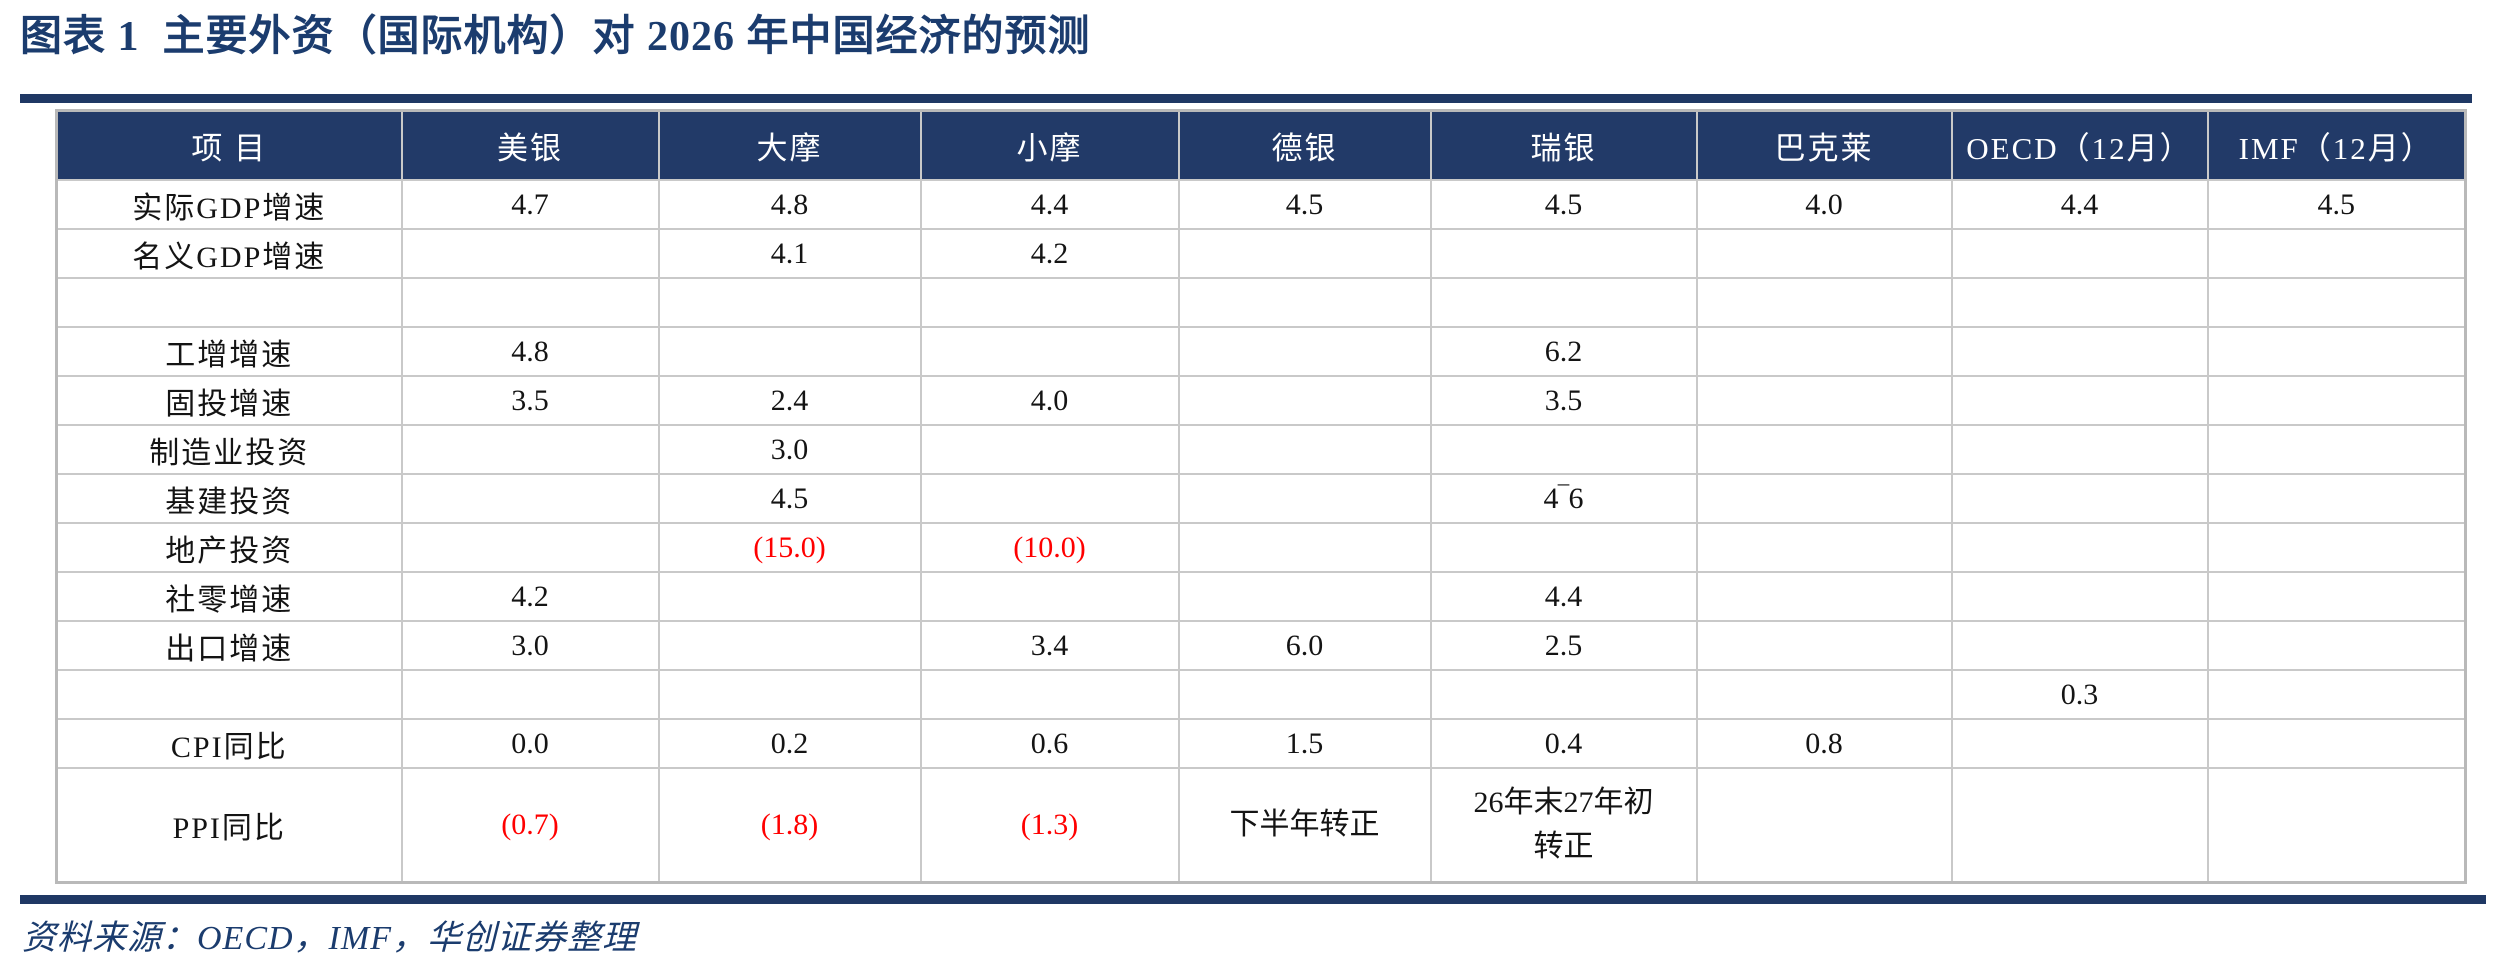  I want to click on table-cell: 0.6, so click(1049, 743).